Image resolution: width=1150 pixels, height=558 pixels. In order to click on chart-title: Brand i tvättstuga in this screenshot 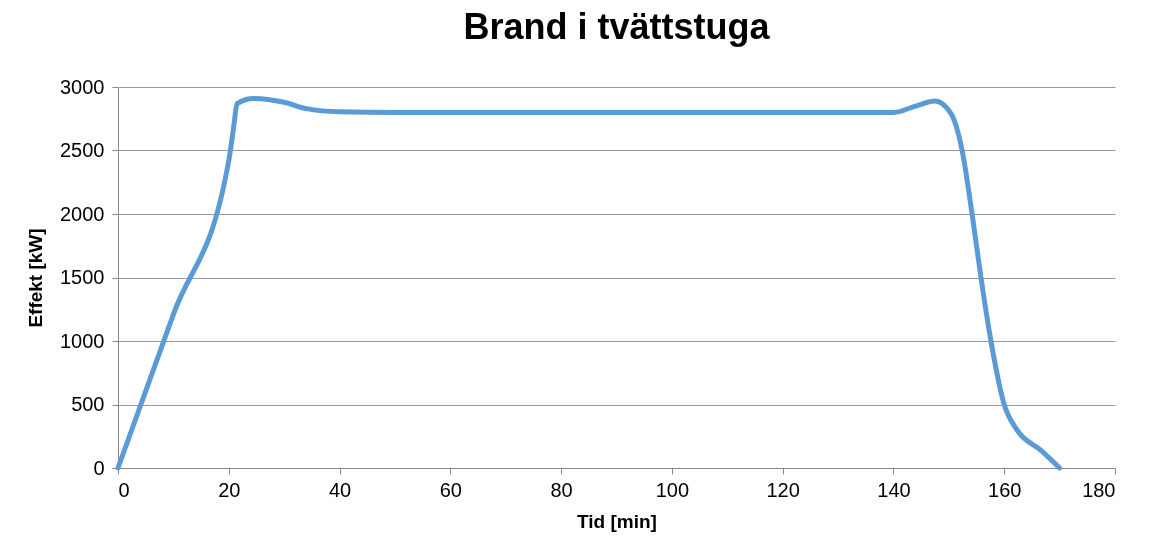, I will do `click(617, 26)`.